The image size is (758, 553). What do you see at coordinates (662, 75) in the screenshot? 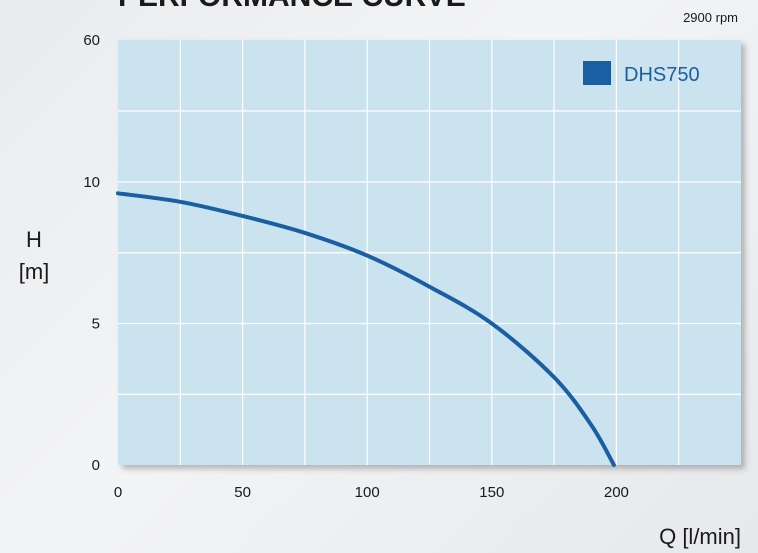
I see `legend-label: DHS750` at bounding box center [662, 75].